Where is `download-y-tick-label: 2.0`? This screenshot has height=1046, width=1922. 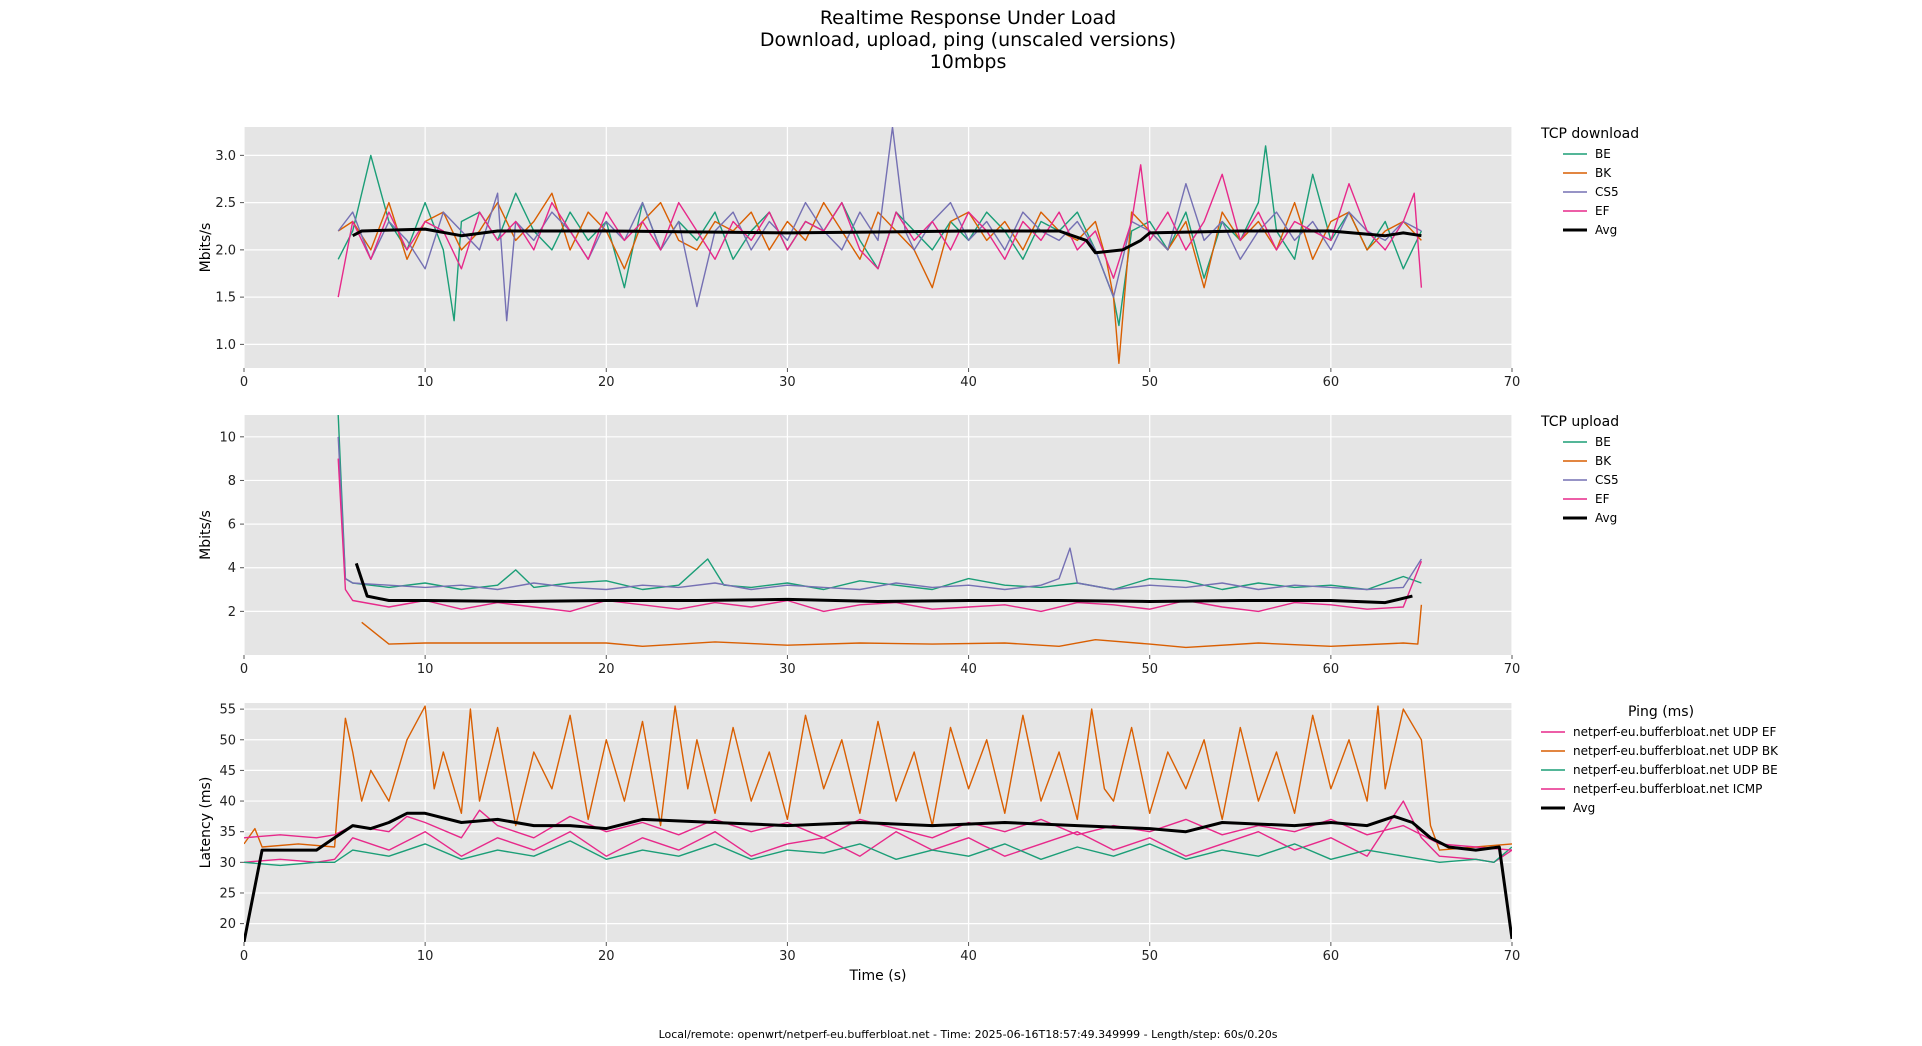 download-y-tick-label: 2.0 is located at coordinates (225, 250).